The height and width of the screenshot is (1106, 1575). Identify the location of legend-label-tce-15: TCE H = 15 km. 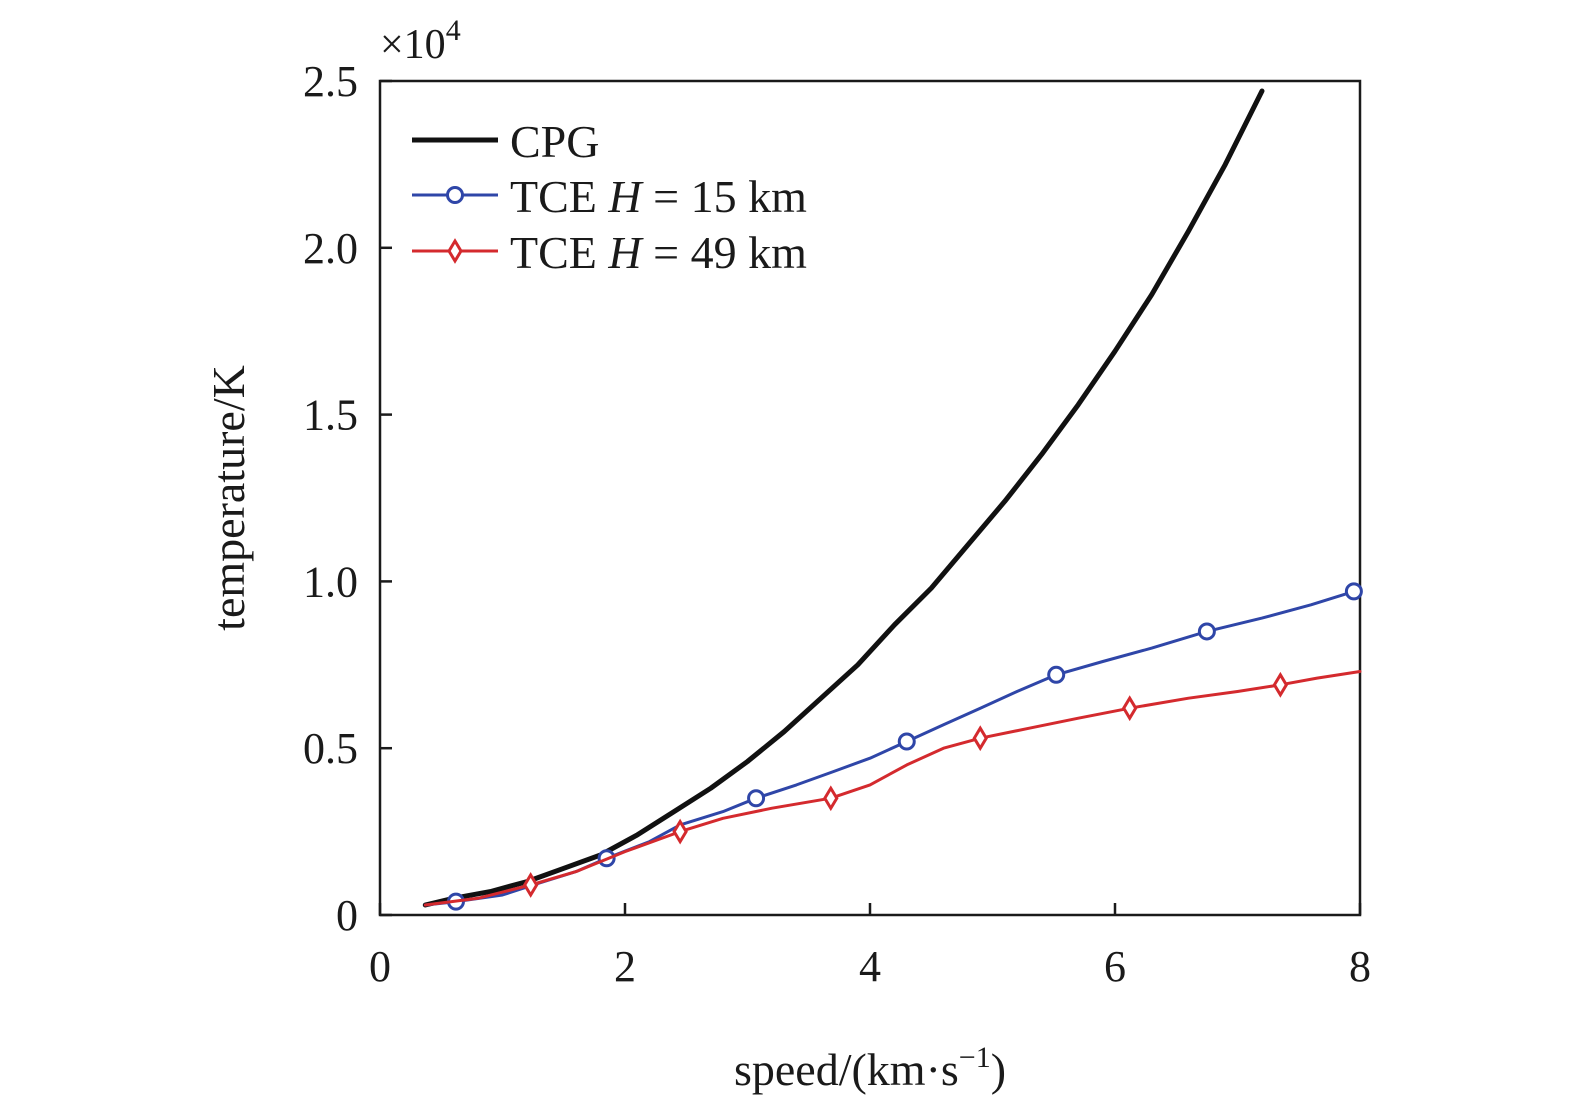
(658, 196).